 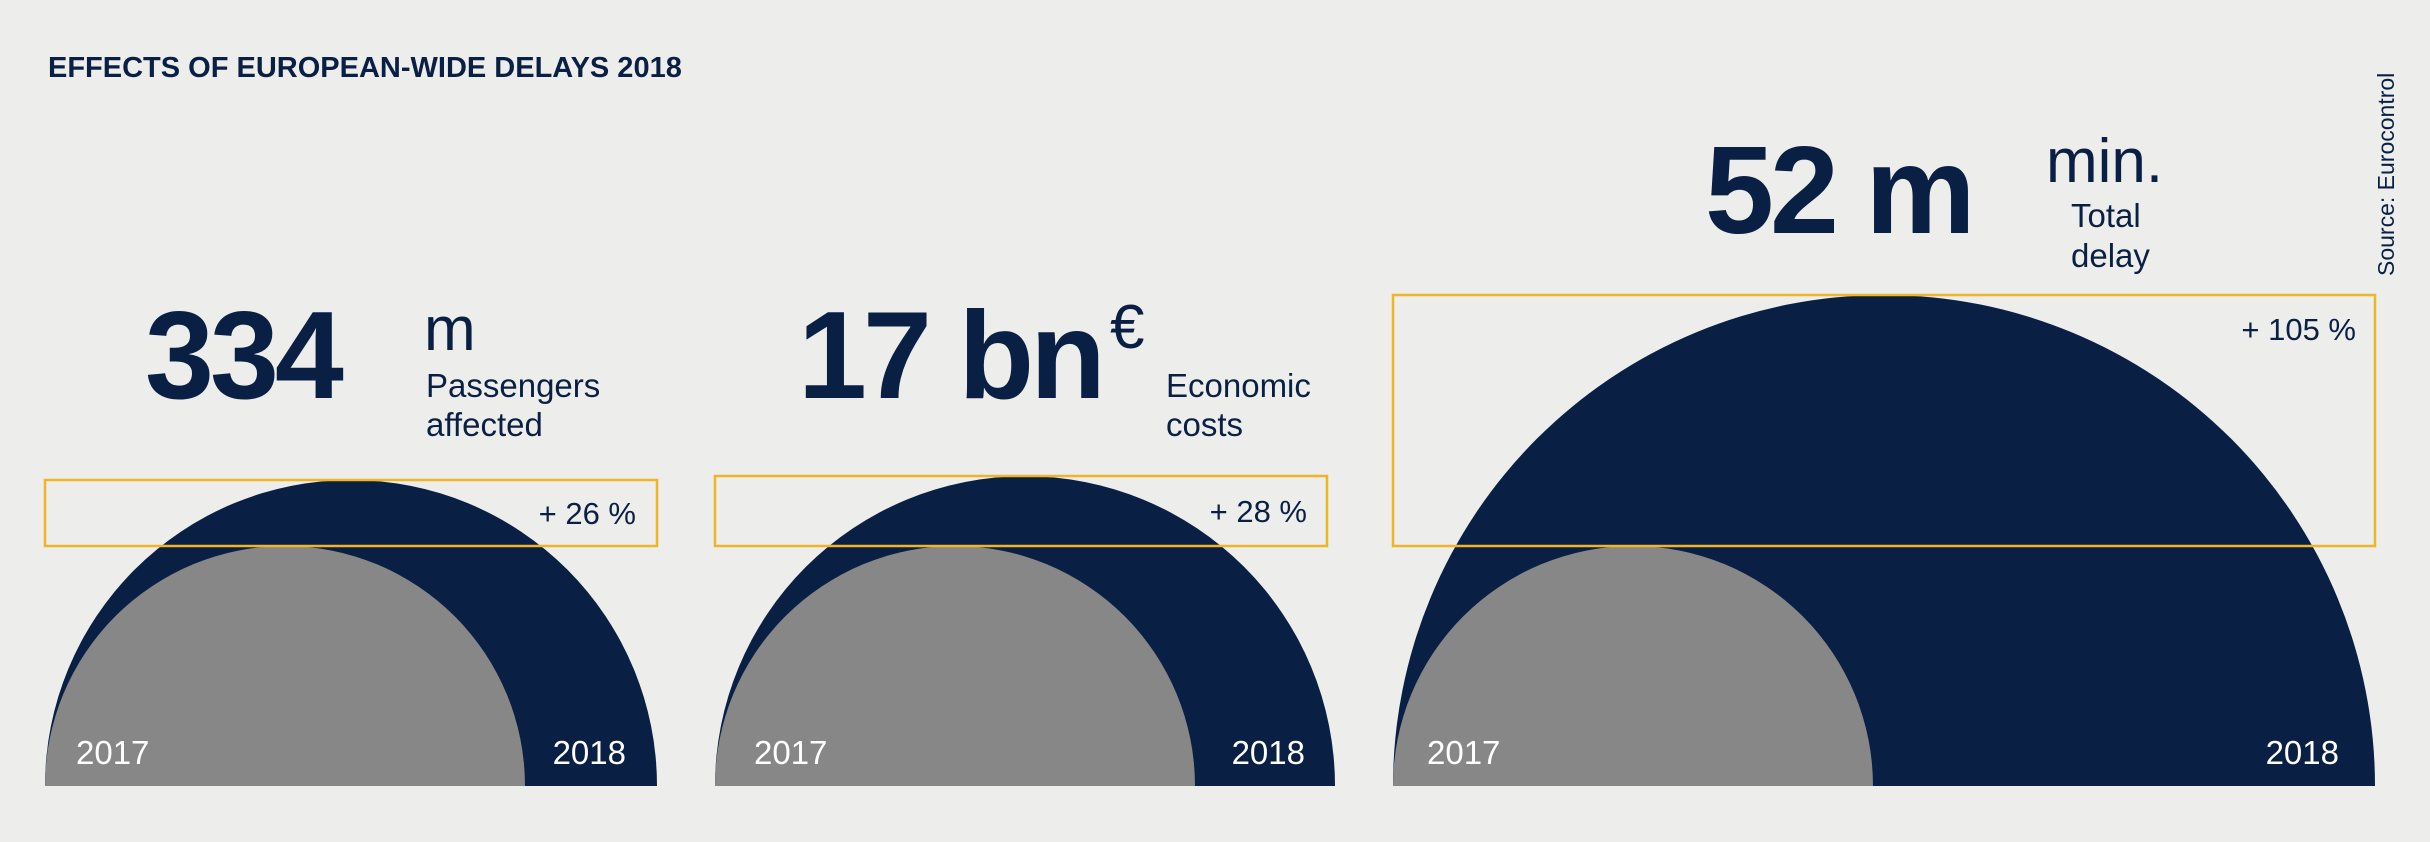 What do you see at coordinates (2298, 329) in the screenshot?
I see `change: + 105 %` at bounding box center [2298, 329].